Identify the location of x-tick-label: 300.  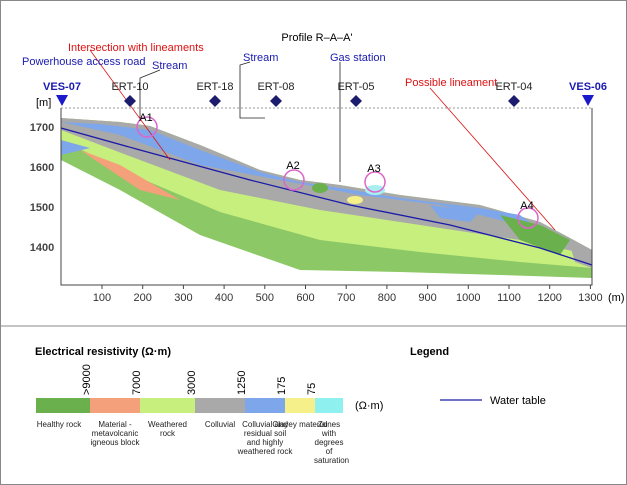
(183, 298).